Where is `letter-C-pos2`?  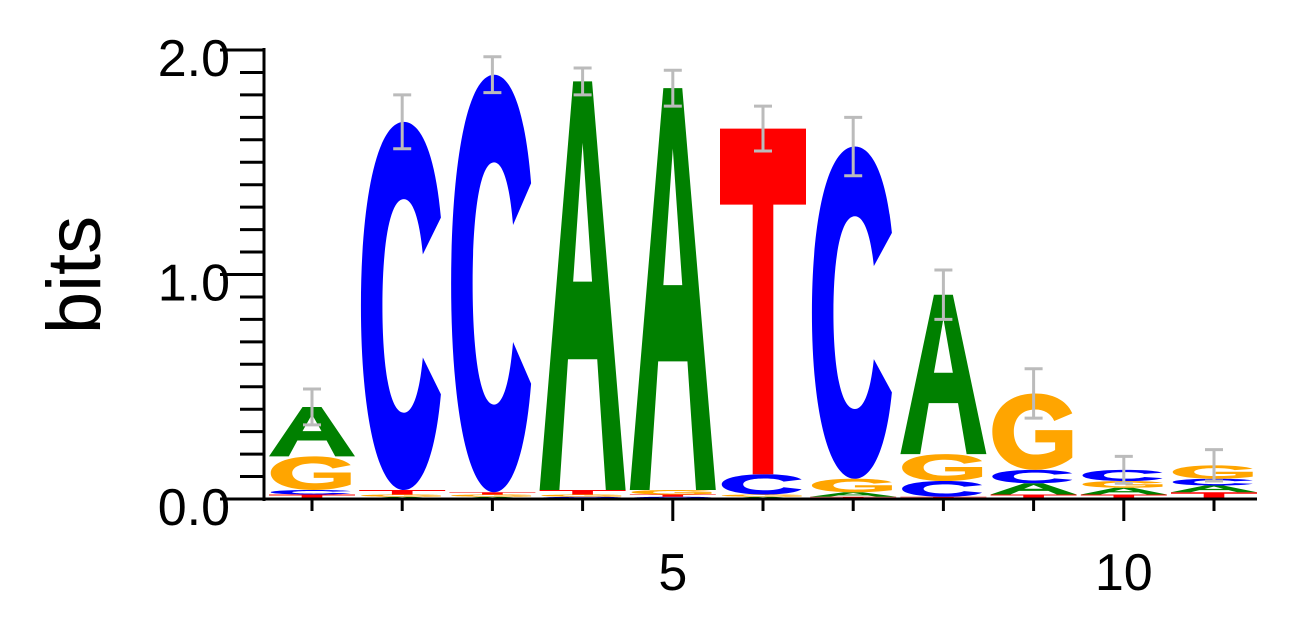 letter-C-pos2 is located at coordinates (400, 306).